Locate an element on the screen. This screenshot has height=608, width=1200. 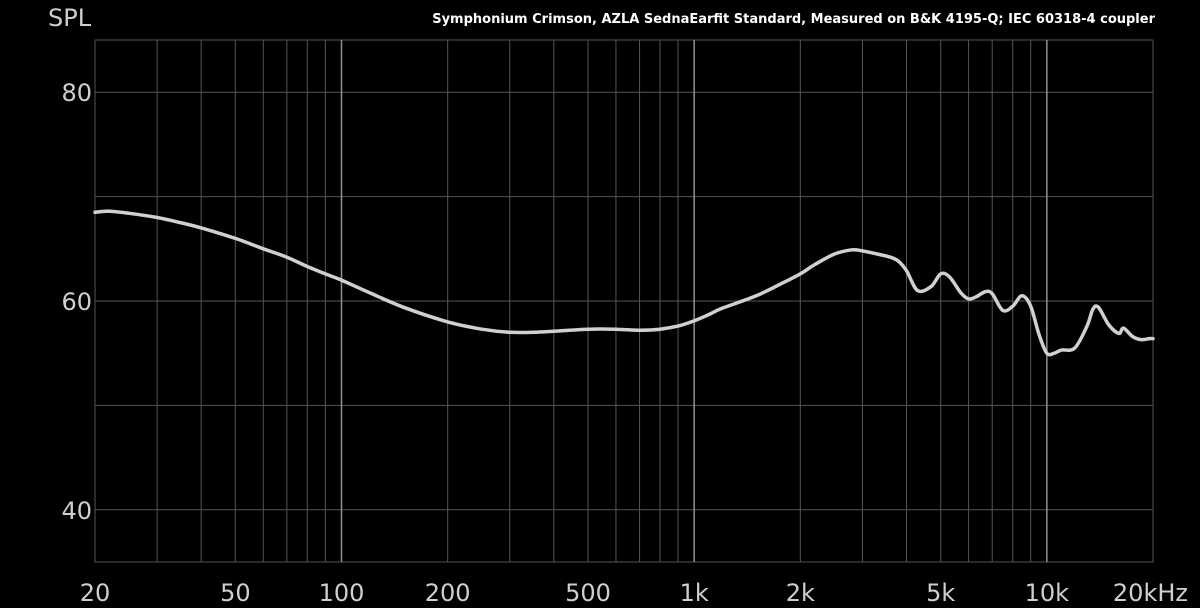
y-tick-label: 80 is located at coordinates (76, 93).